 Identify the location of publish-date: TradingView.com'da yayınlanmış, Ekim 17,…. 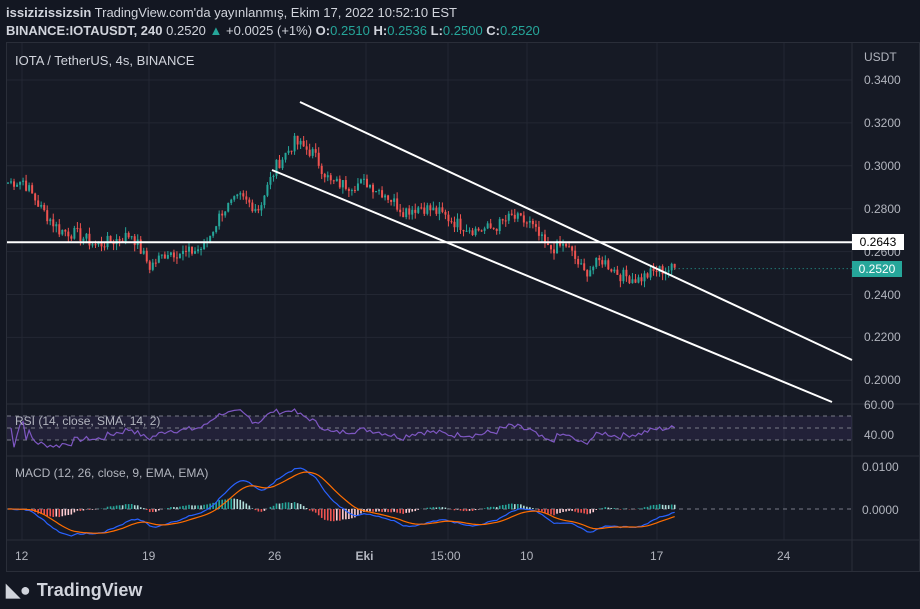
(275, 12).